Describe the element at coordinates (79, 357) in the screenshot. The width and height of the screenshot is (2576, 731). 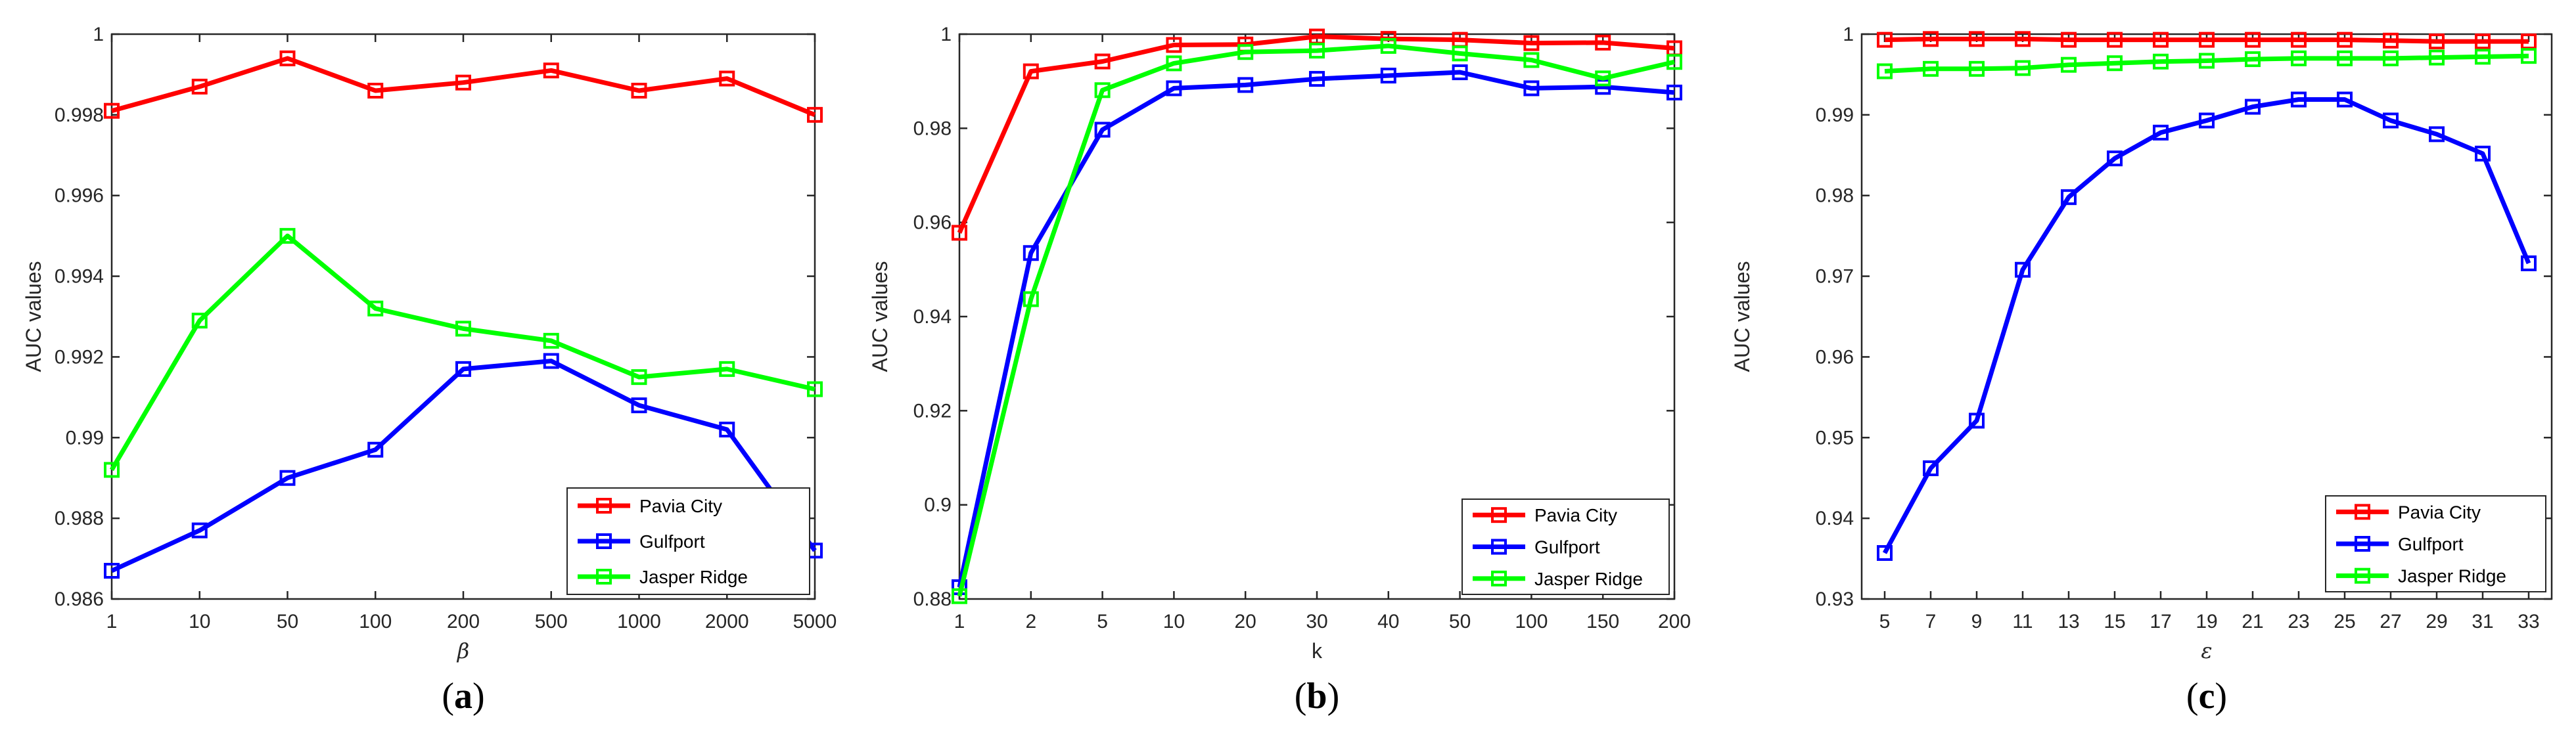
I see `y-tick-label: 0.992` at that location.